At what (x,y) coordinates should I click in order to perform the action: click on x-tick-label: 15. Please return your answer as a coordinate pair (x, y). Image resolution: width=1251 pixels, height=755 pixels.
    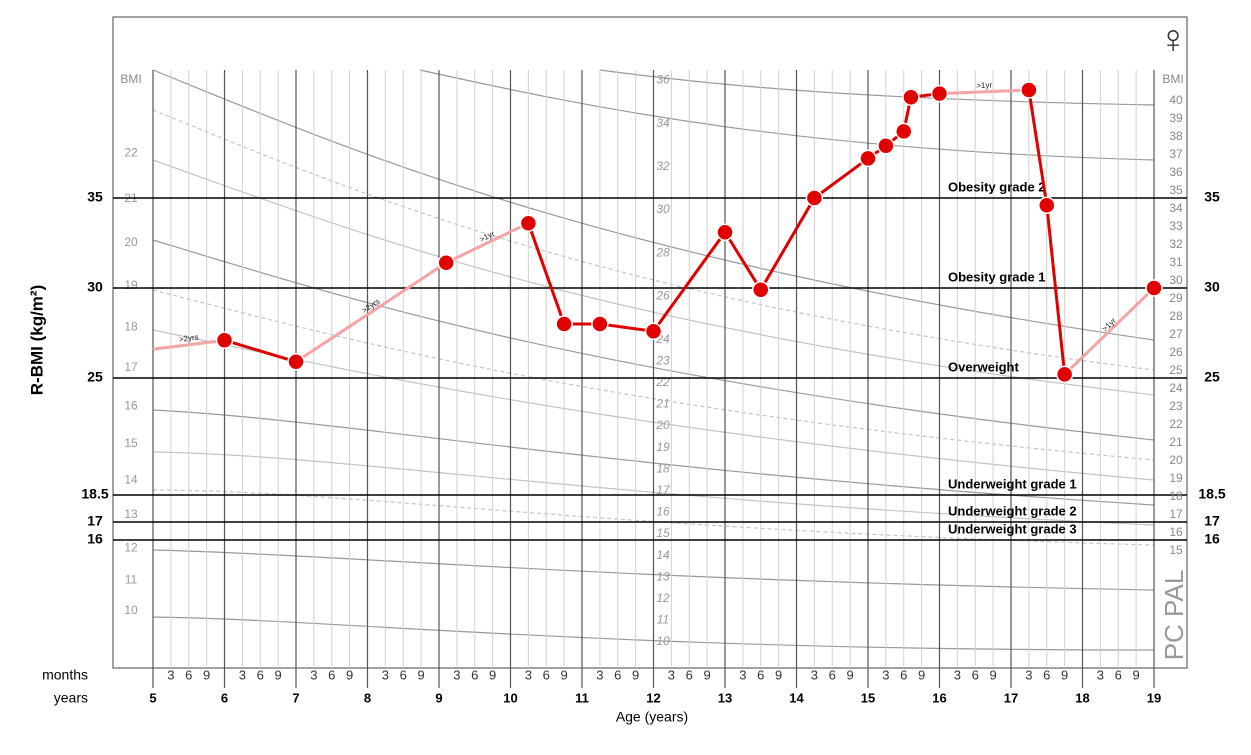
    Looking at the image, I should click on (868, 697).